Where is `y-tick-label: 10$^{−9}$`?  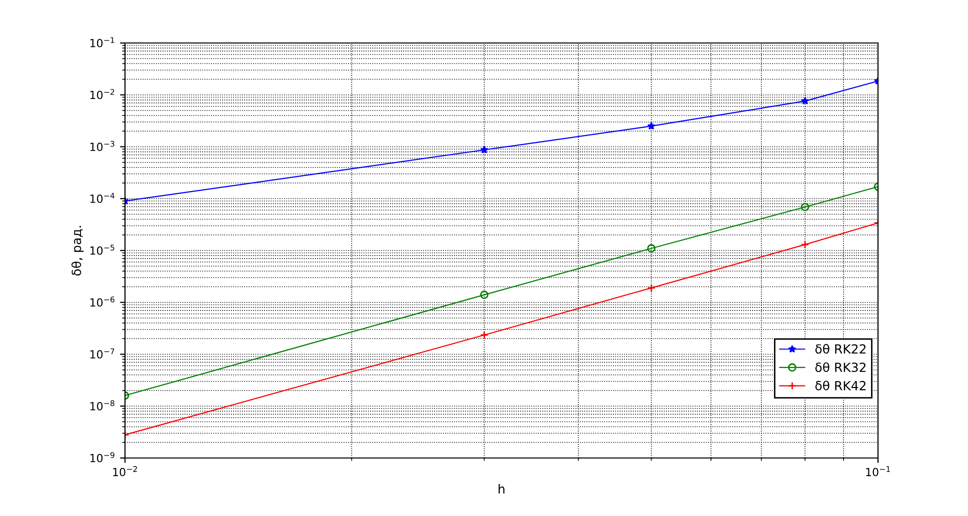 y-tick-label: 10$^{−9}$ is located at coordinates (102, 457).